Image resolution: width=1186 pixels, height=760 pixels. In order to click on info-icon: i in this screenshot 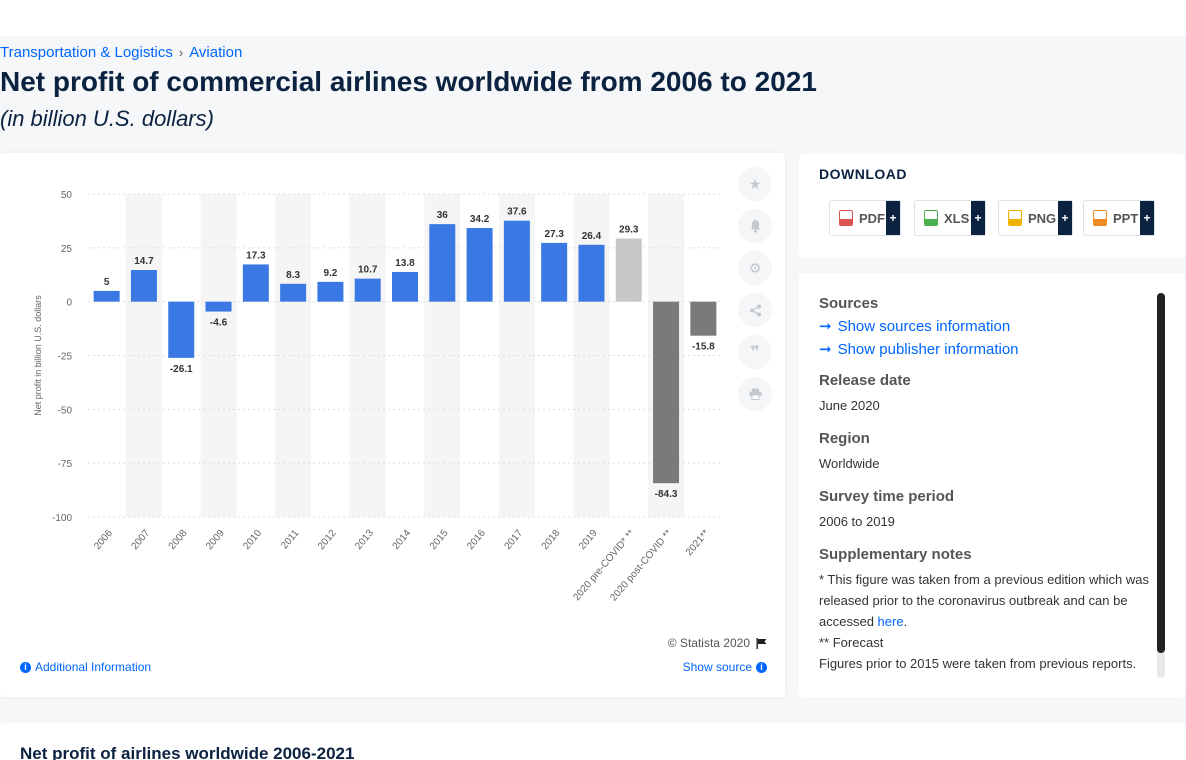, I will do `click(25, 667)`.